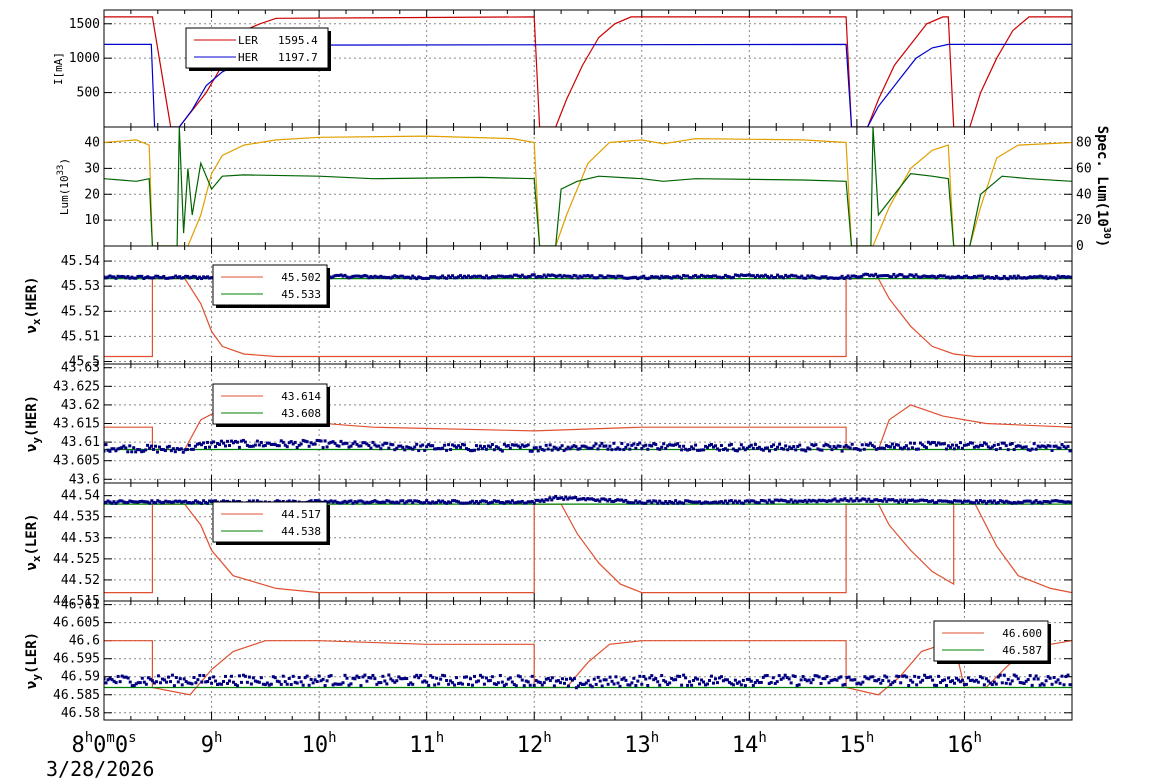 This screenshot has height=782, width=1154. I want to click on y2tick-label: 60, so click(1084, 168).